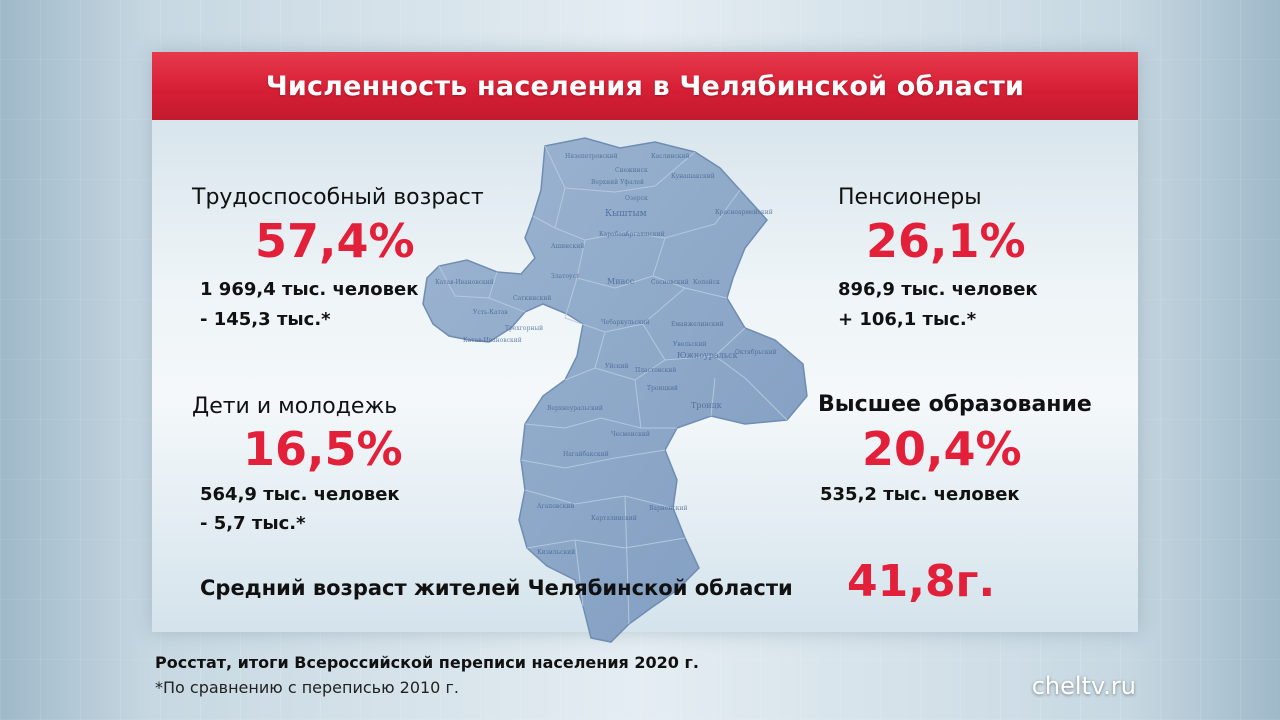 This screenshot has width=1280, height=720. What do you see at coordinates (689, 344) in the screenshot?
I see `svg-text: Увельский` at bounding box center [689, 344].